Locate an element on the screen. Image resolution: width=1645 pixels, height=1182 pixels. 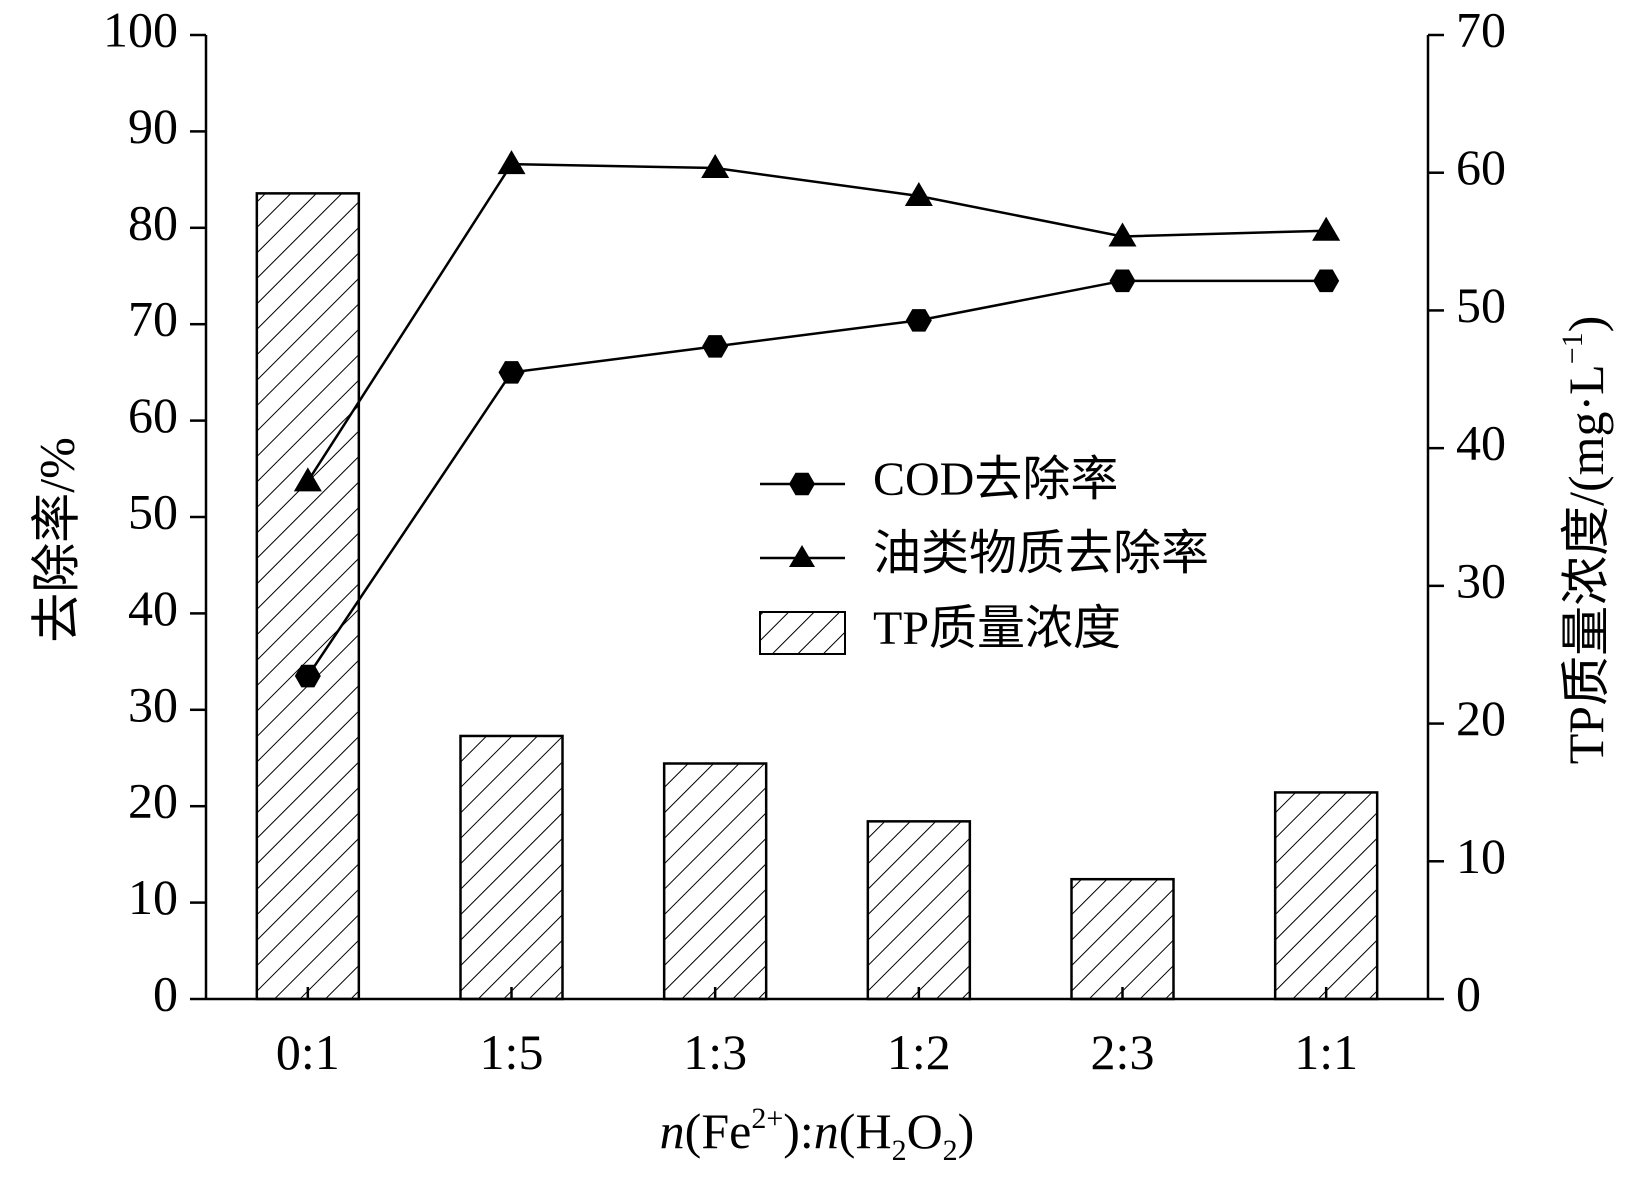
right-tick-label: 40 is located at coordinates (1481, 443).